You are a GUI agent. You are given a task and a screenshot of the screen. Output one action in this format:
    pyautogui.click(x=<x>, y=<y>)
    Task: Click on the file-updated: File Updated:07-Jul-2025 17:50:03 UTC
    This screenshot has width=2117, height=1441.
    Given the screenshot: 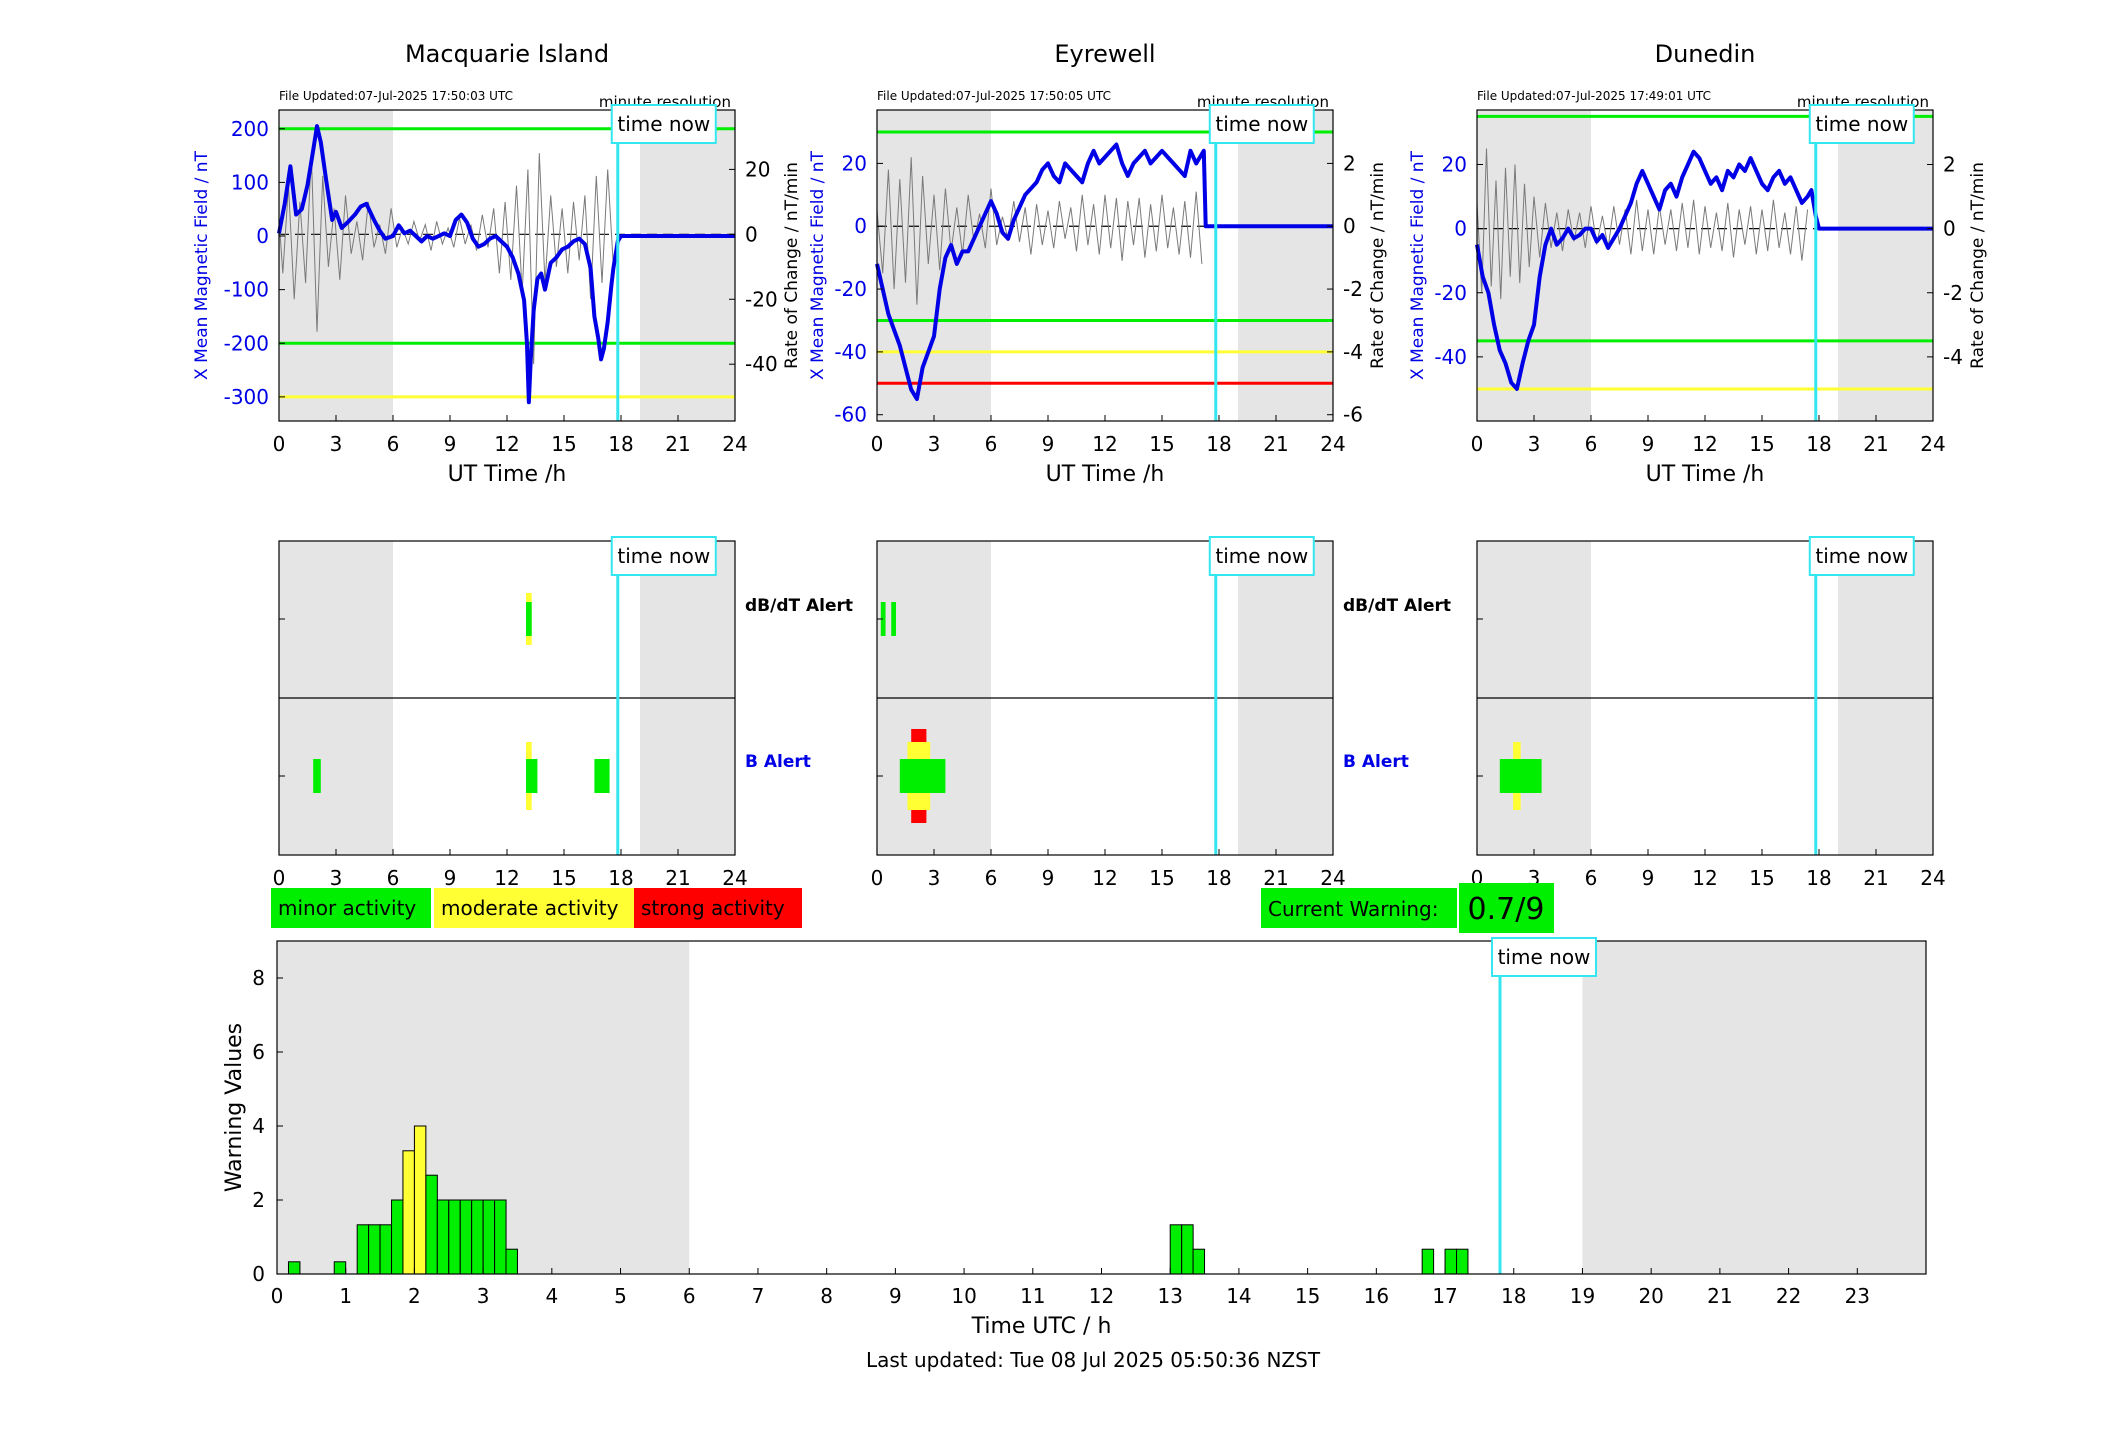 What is the action you would take?
    pyautogui.click(x=396, y=96)
    